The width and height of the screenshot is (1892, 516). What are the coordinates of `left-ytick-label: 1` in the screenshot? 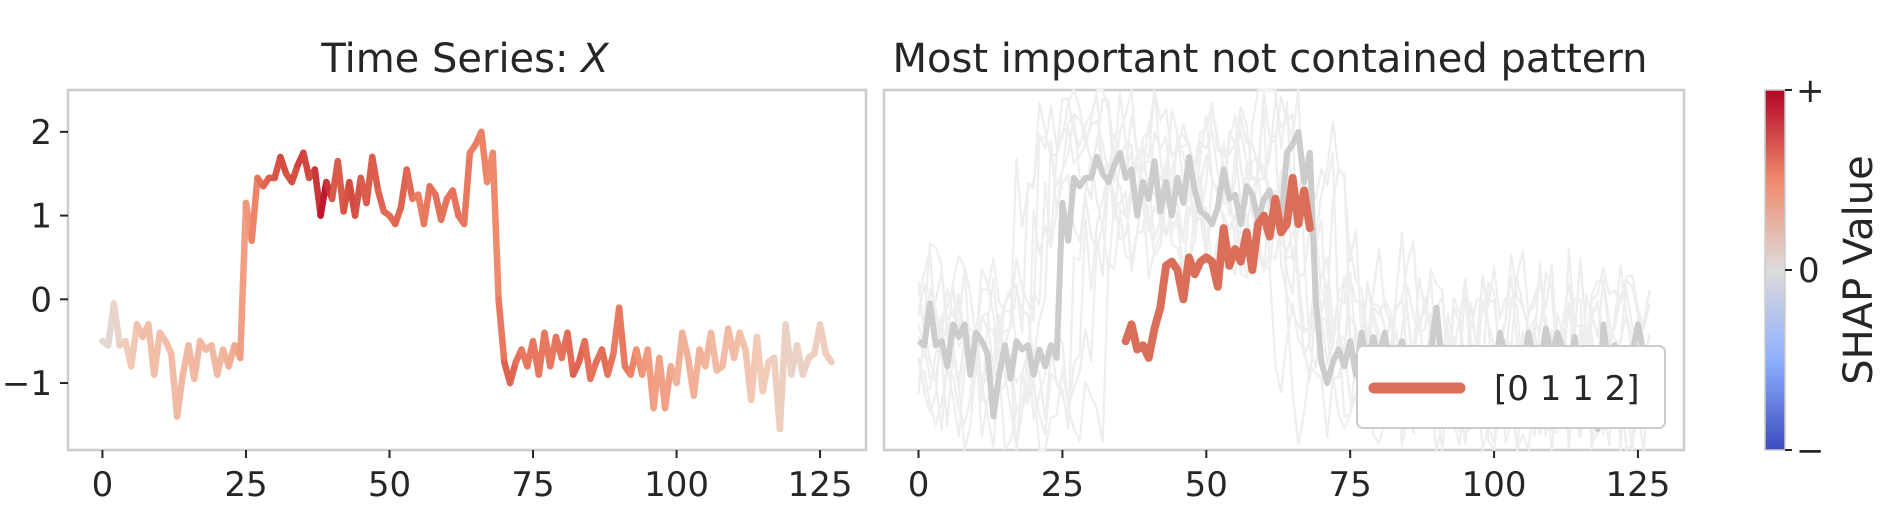 It's located at (41, 217).